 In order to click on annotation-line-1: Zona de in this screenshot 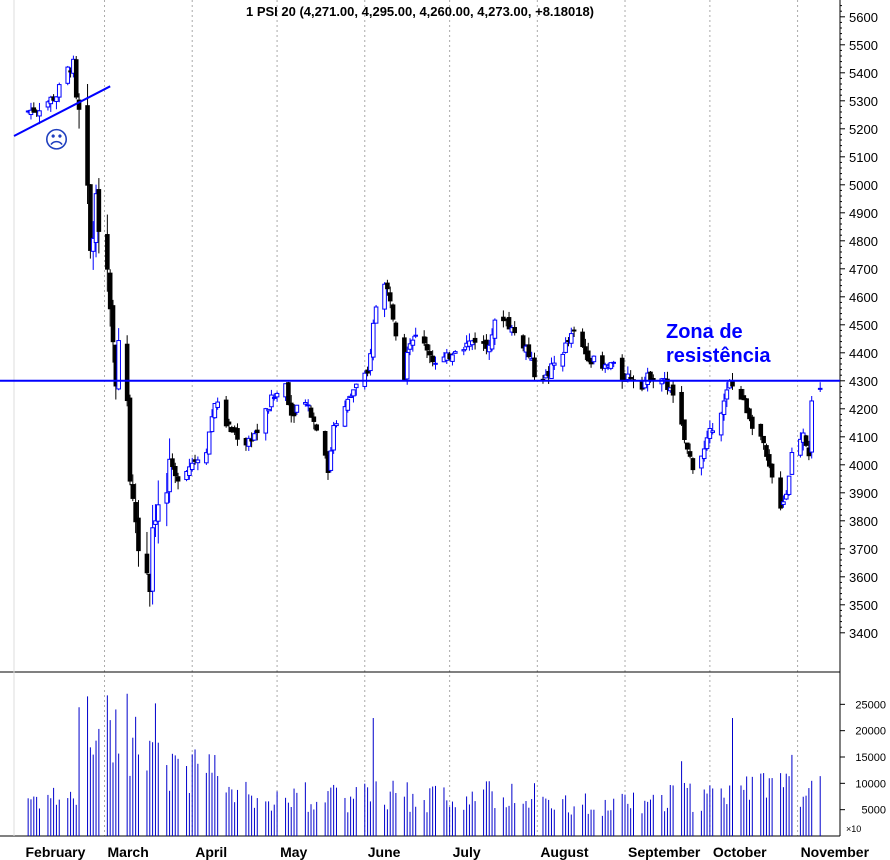, I will do `click(704, 332)`.